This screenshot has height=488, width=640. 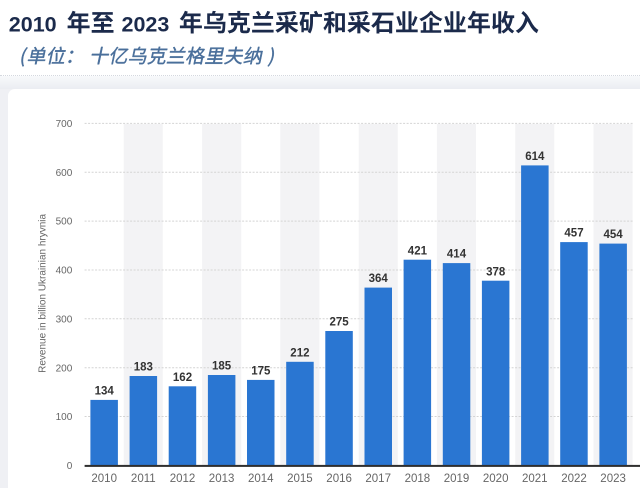 What do you see at coordinates (43, 292) in the screenshot?
I see `svg-text:Revenue in billion Ukrainian h: Revenue in billion Ukrainian hryvnia` at bounding box center [43, 292].